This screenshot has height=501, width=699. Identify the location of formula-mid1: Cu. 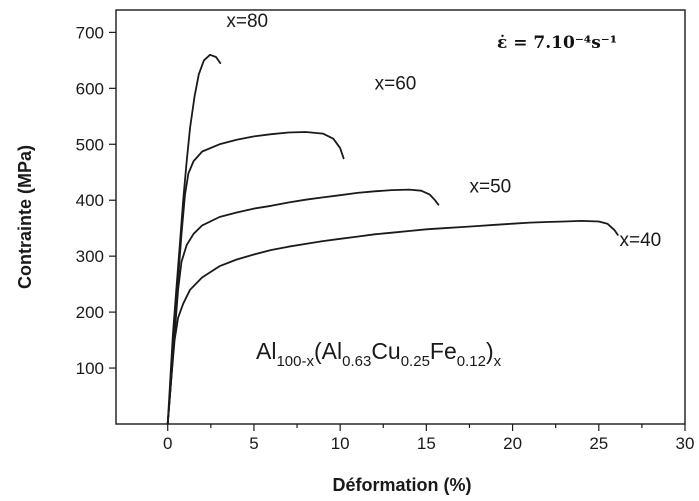
(385, 351).